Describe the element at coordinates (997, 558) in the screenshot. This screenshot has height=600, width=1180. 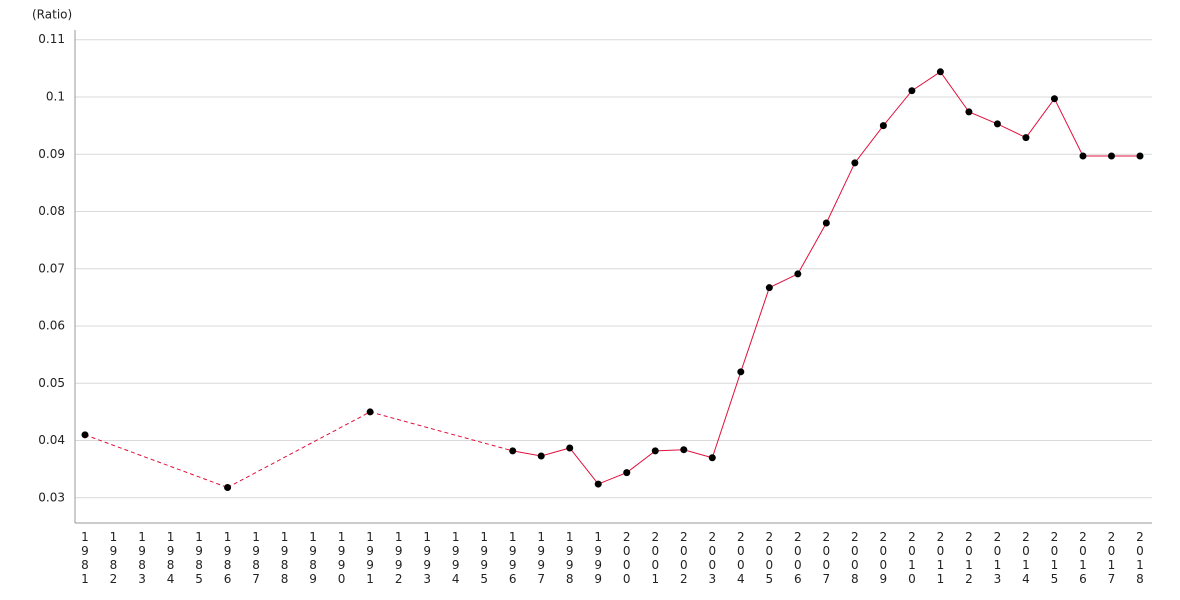
I see `x-tick-label: 2013` at that location.